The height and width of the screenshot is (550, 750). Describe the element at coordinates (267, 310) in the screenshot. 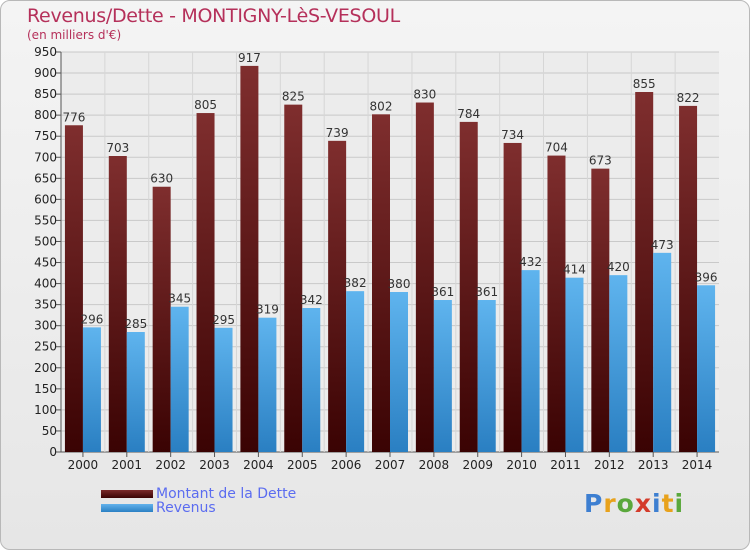

I see `data-label-revenus: 319` at that location.